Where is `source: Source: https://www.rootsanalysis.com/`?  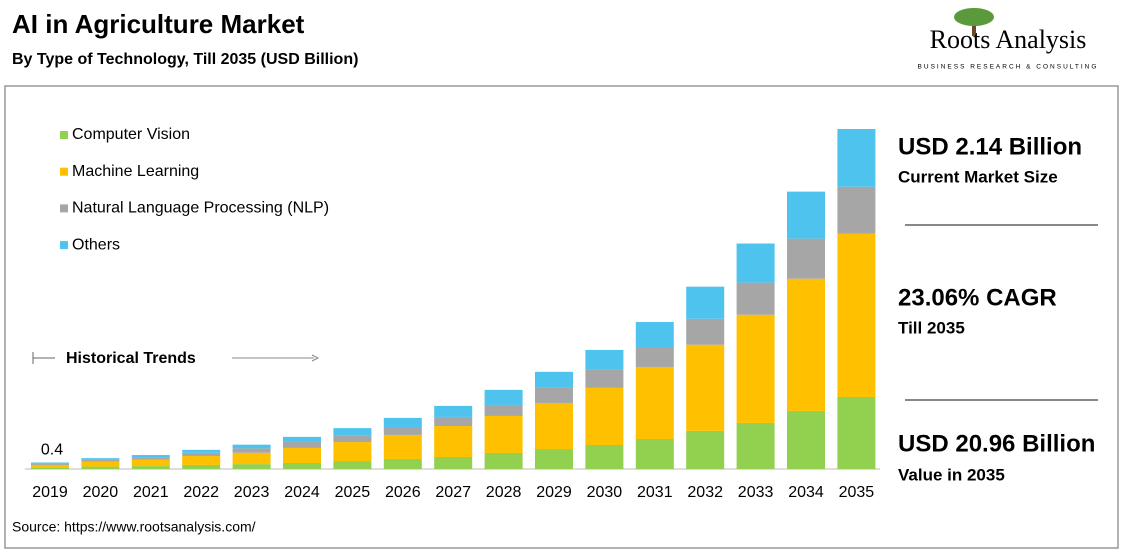 source: Source: https://www.rootsanalysis.com/ is located at coordinates (134, 527).